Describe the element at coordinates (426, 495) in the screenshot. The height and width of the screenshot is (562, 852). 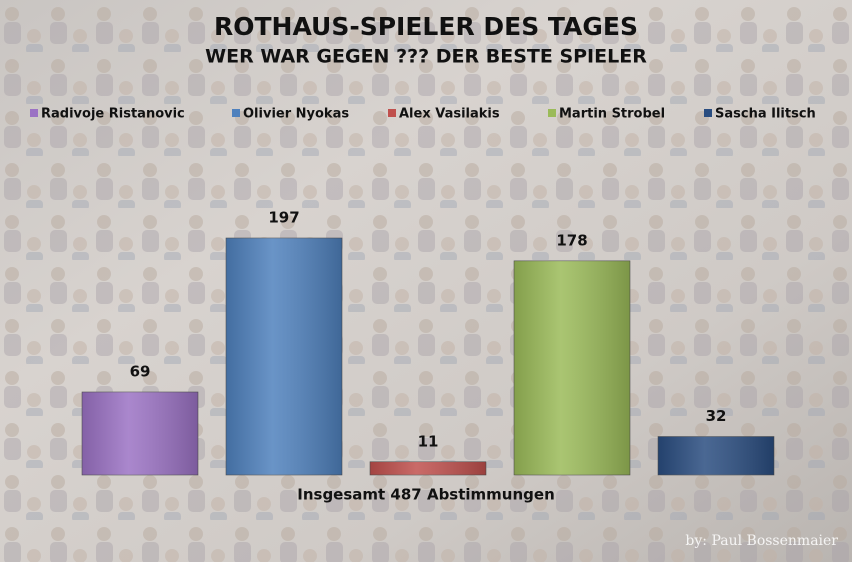
I see `x-axis-label: Insgesamt 487 Abstimmungen` at that location.